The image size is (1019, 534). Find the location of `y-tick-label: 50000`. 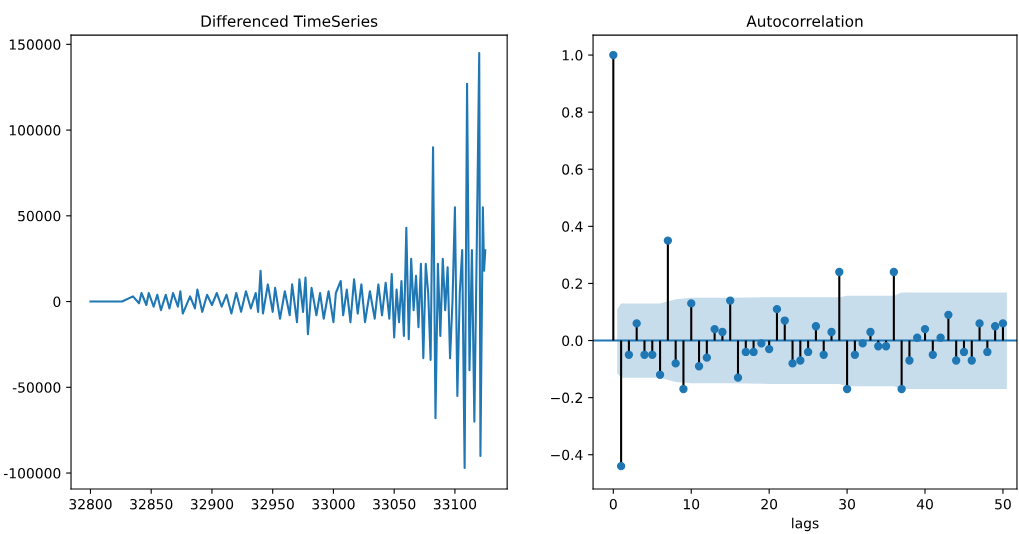

y-tick-label: 50000 is located at coordinates (39, 216).